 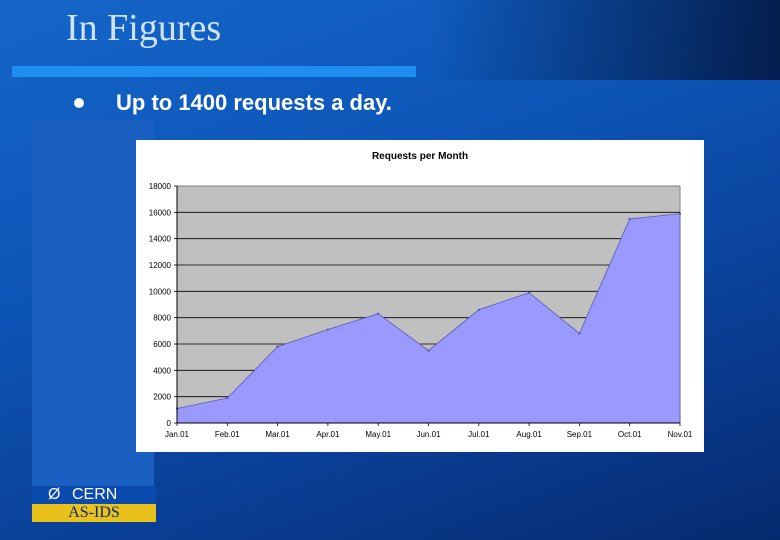 What do you see at coordinates (227, 398) in the screenshot?
I see `data-point-Feb.01` at bounding box center [227, 398].